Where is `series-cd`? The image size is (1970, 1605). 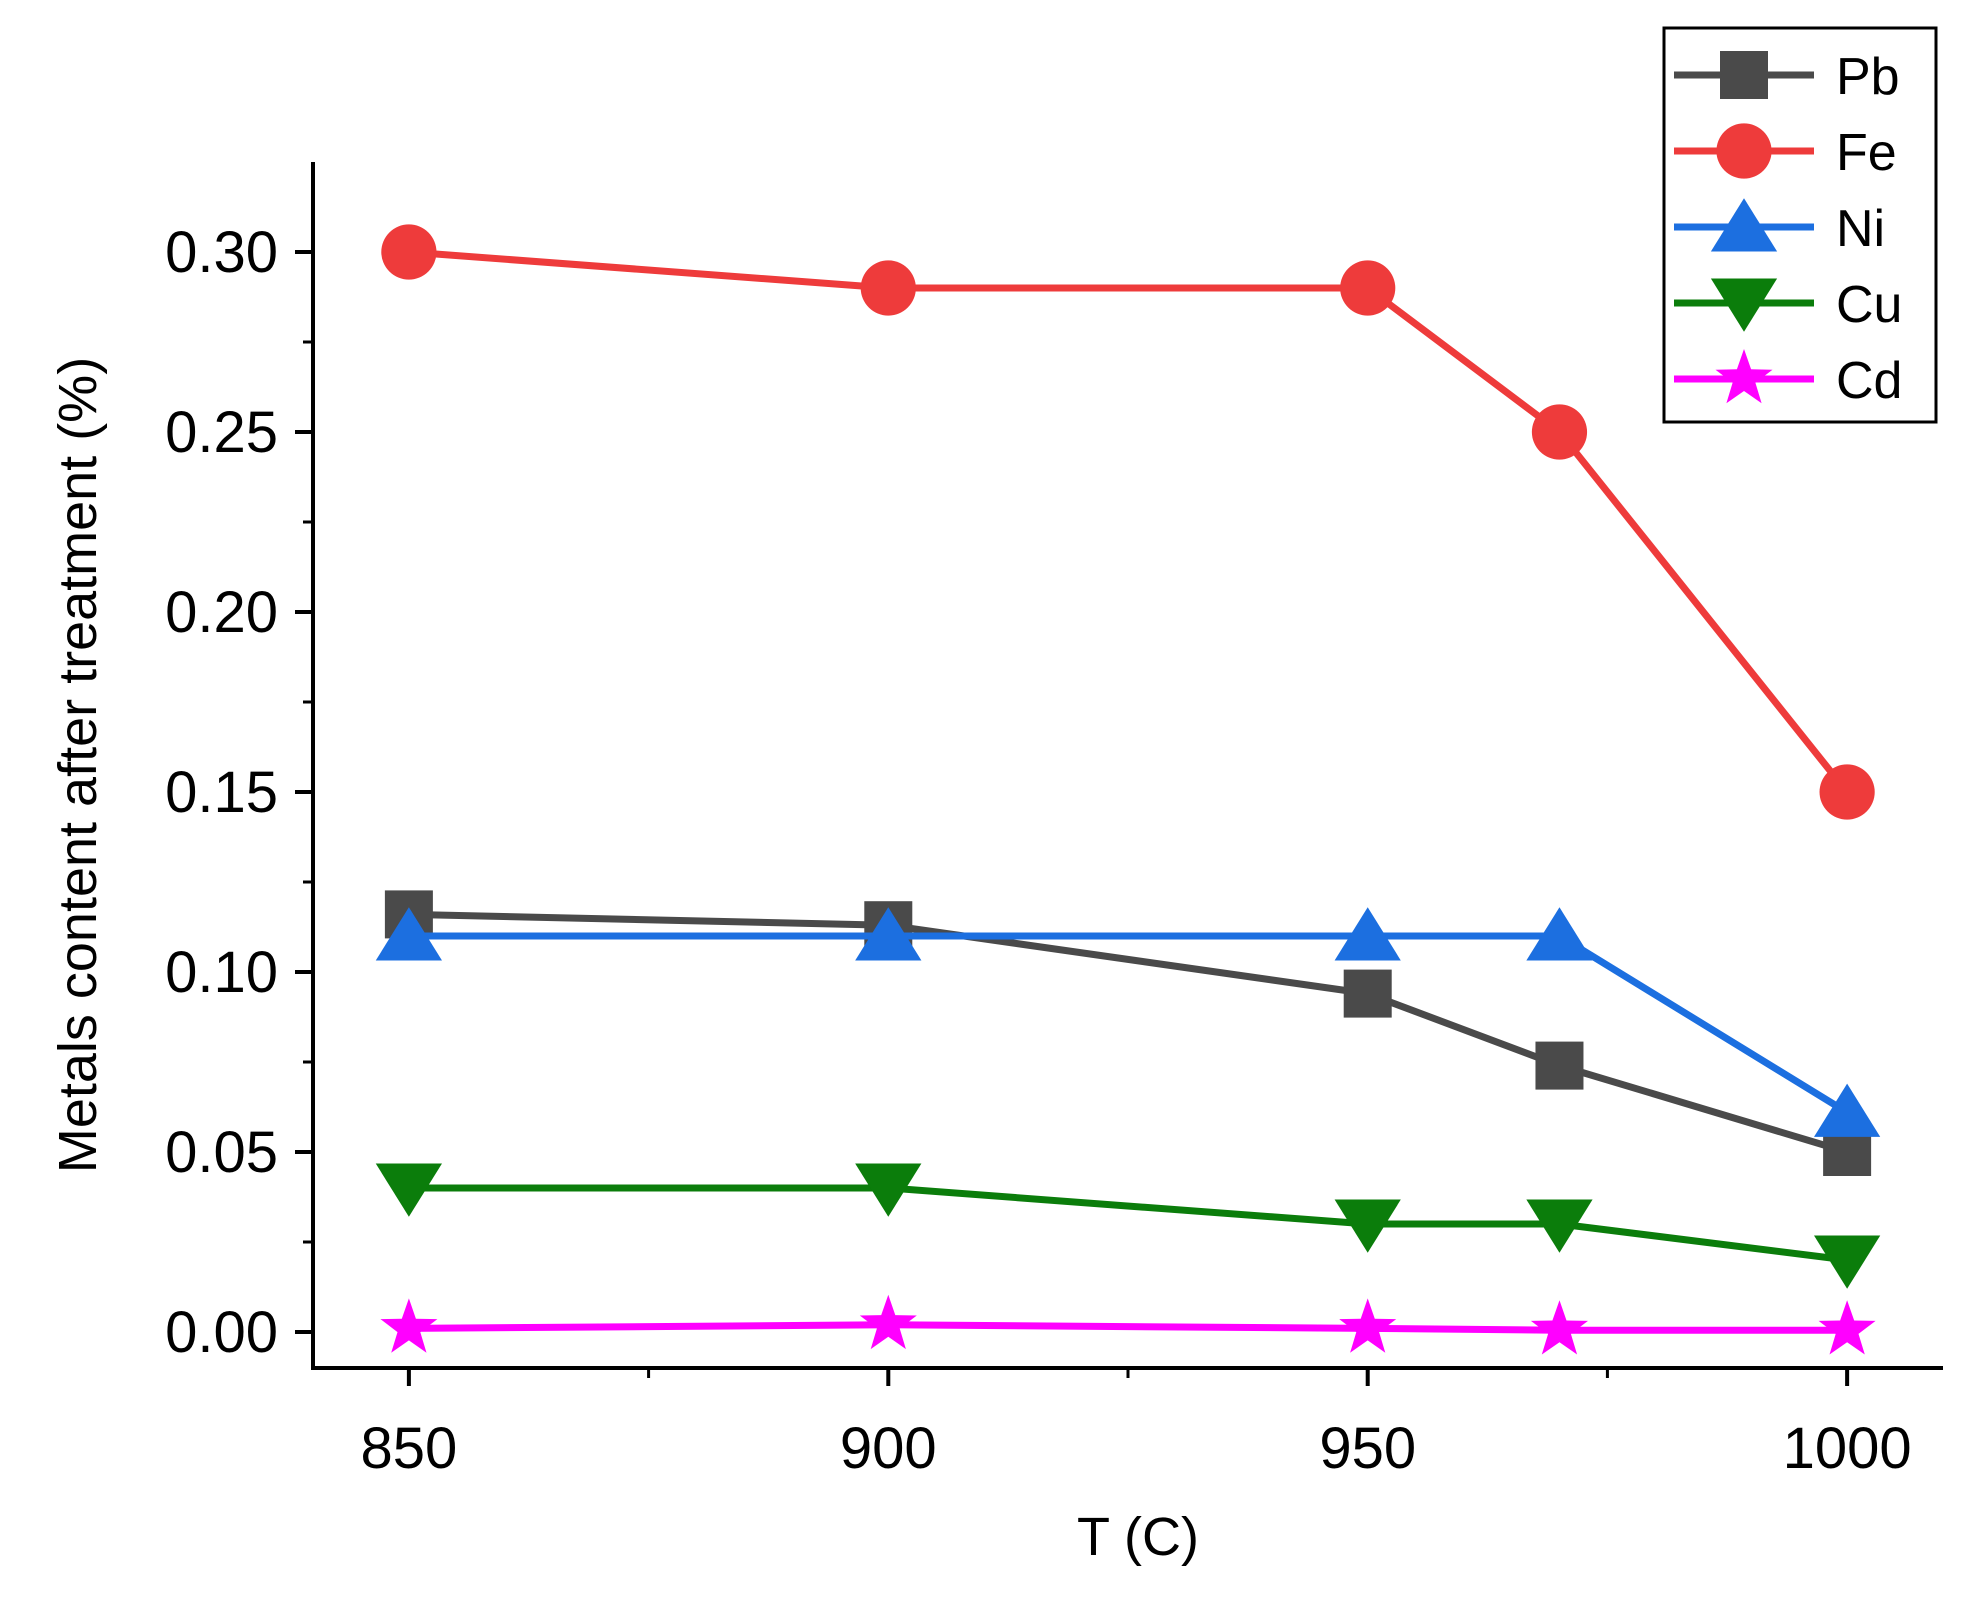
series-cd is located at coordinates (1128, 1324).